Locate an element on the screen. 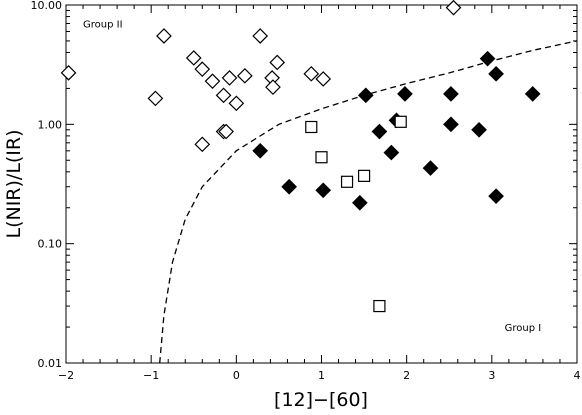 This screenshot has height=415, width=582. x-tick-label: 1 is located at coordinates (321, 375).